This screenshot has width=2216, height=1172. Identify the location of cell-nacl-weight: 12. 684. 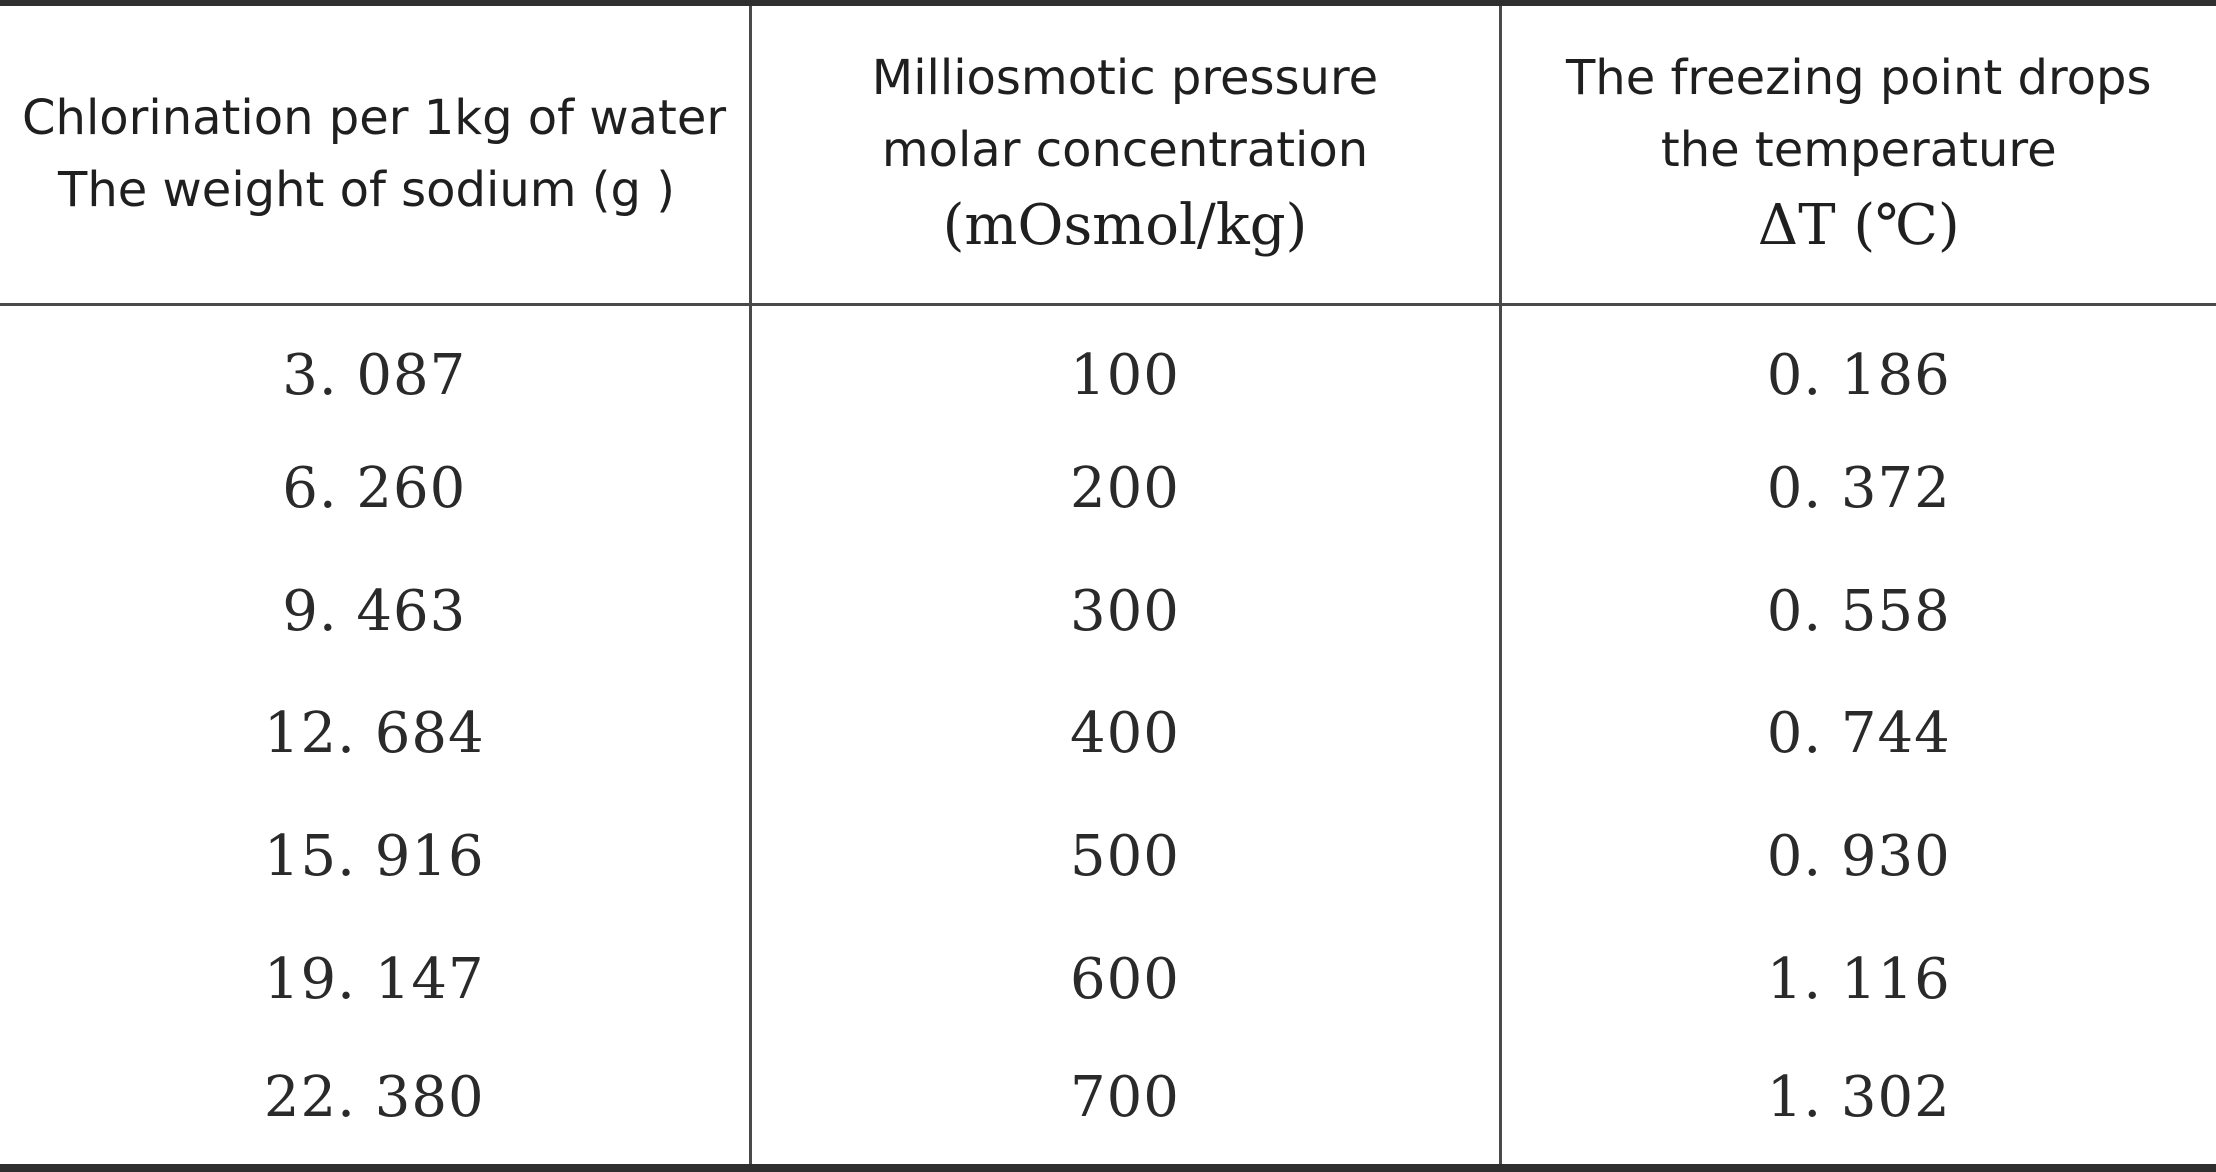
(374, 734).